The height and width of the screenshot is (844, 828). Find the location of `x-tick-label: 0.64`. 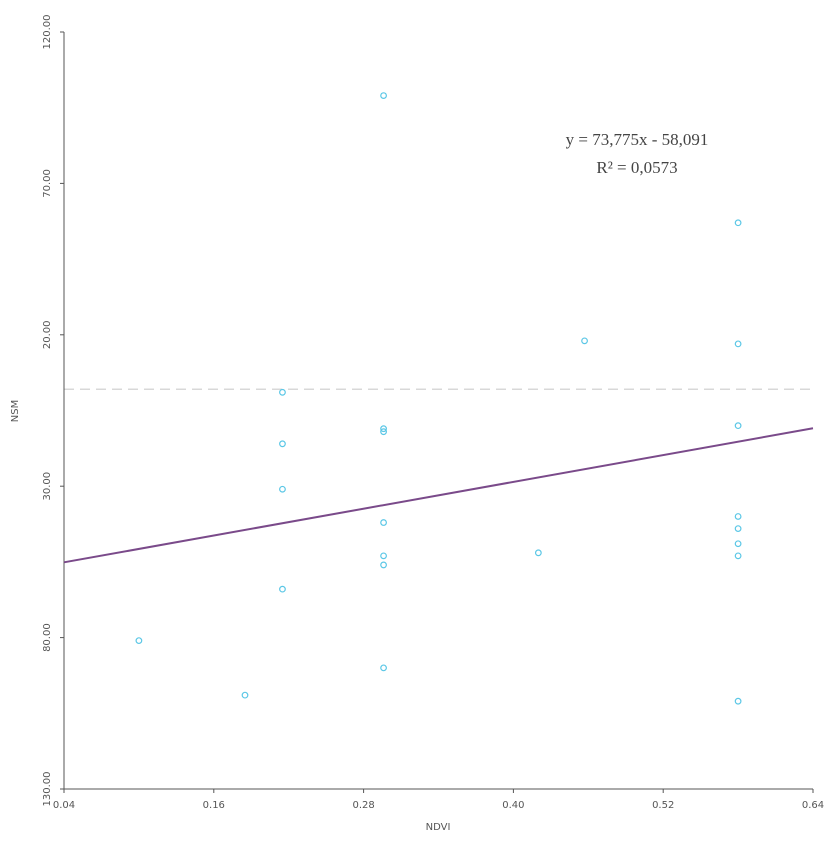

x-tick-label: 0.64 is located at coordinates (813, 805).